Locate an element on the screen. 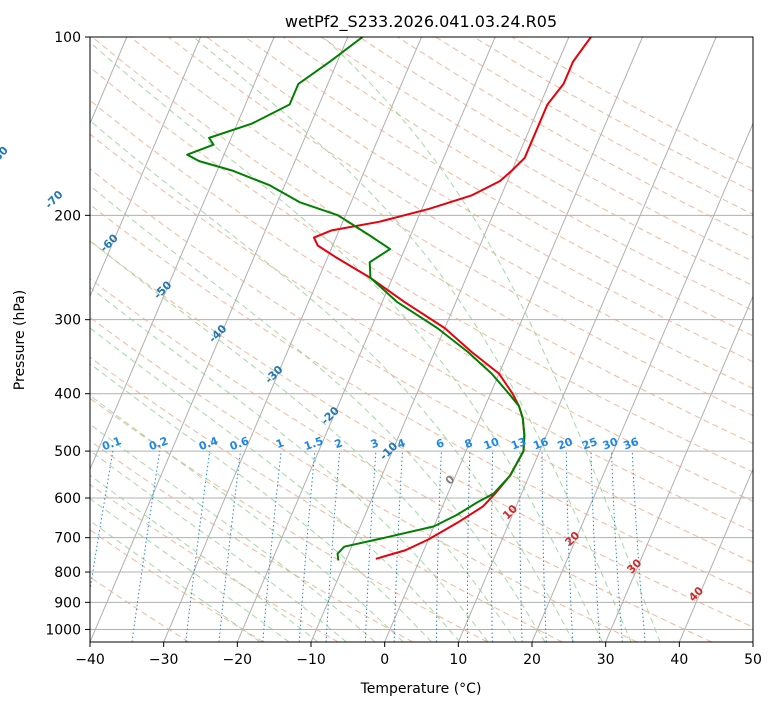 The height and width of the screenshot is (708, 775). y-tick-label: 200 is located at coordinates (67, 216).